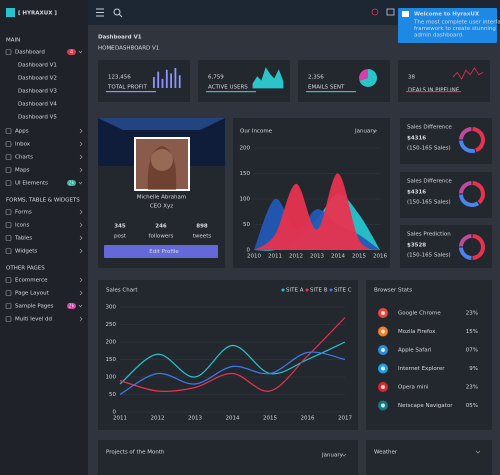 Image resolution: width=500 pixels, height=475 pixels. I want to click on y-tick-label: 300, so click(111, 308).